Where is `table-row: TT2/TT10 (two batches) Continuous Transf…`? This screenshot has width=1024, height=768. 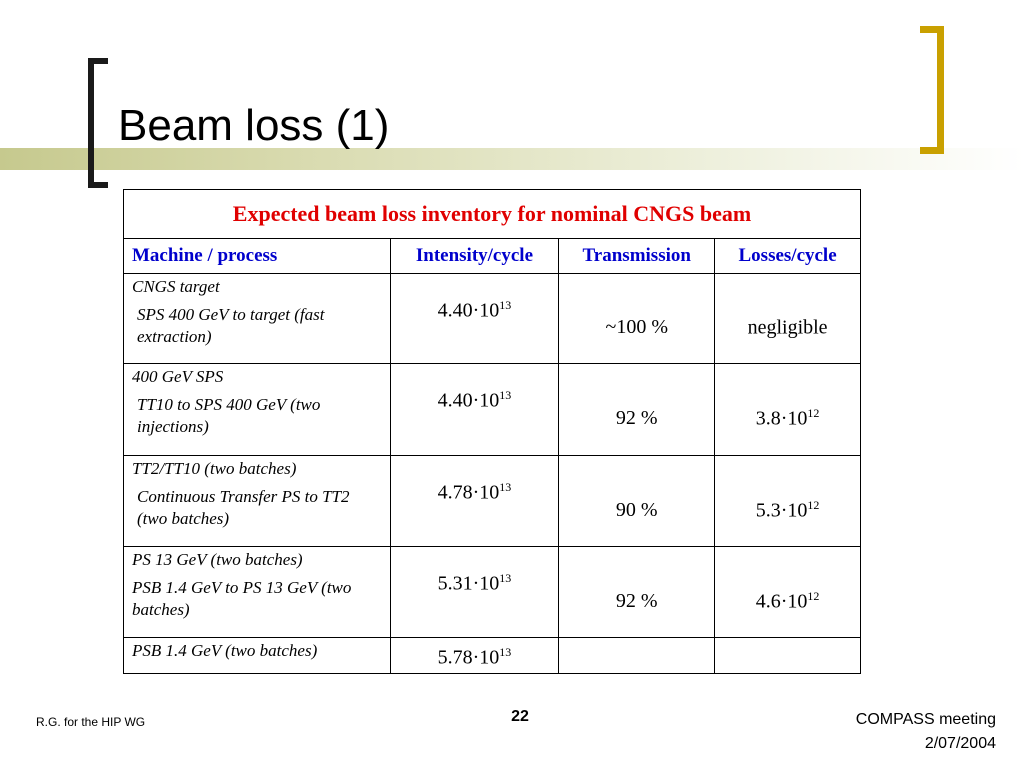
table-row: TT2/TT10 (two batches) Continuous Transf… is located at coordinates (492, 501).